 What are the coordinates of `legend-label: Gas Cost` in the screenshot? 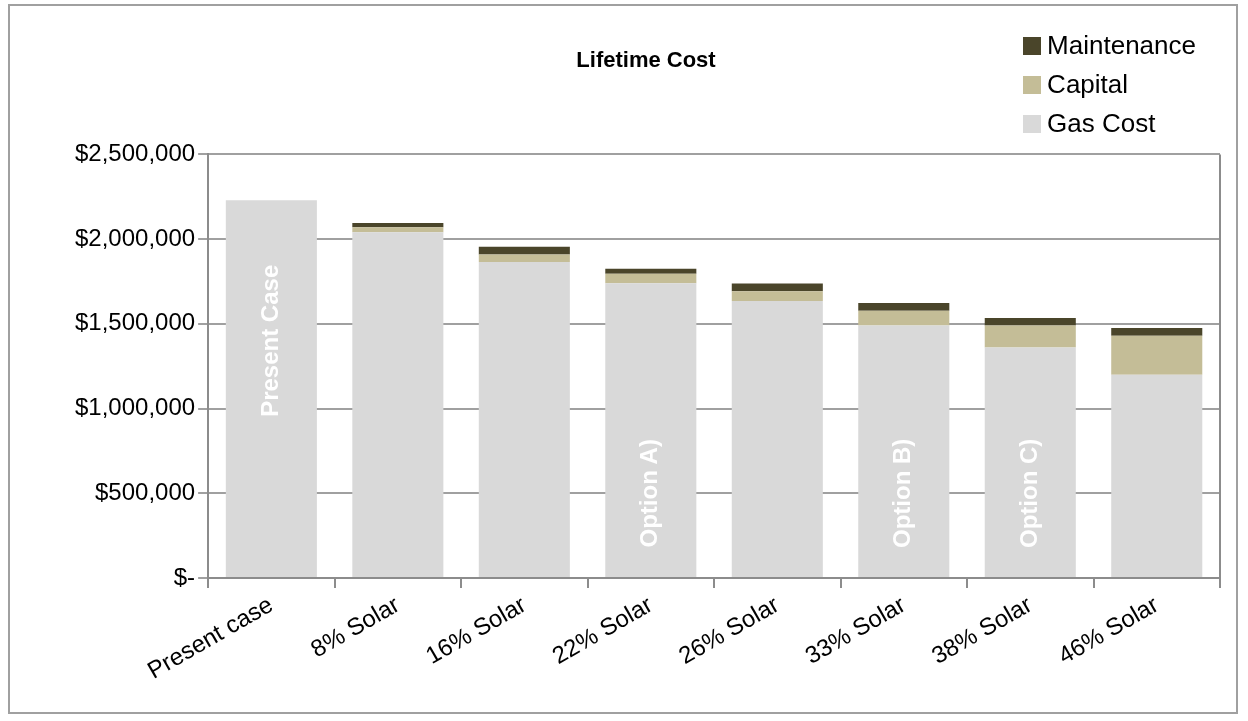 It's located at (1101, 123).